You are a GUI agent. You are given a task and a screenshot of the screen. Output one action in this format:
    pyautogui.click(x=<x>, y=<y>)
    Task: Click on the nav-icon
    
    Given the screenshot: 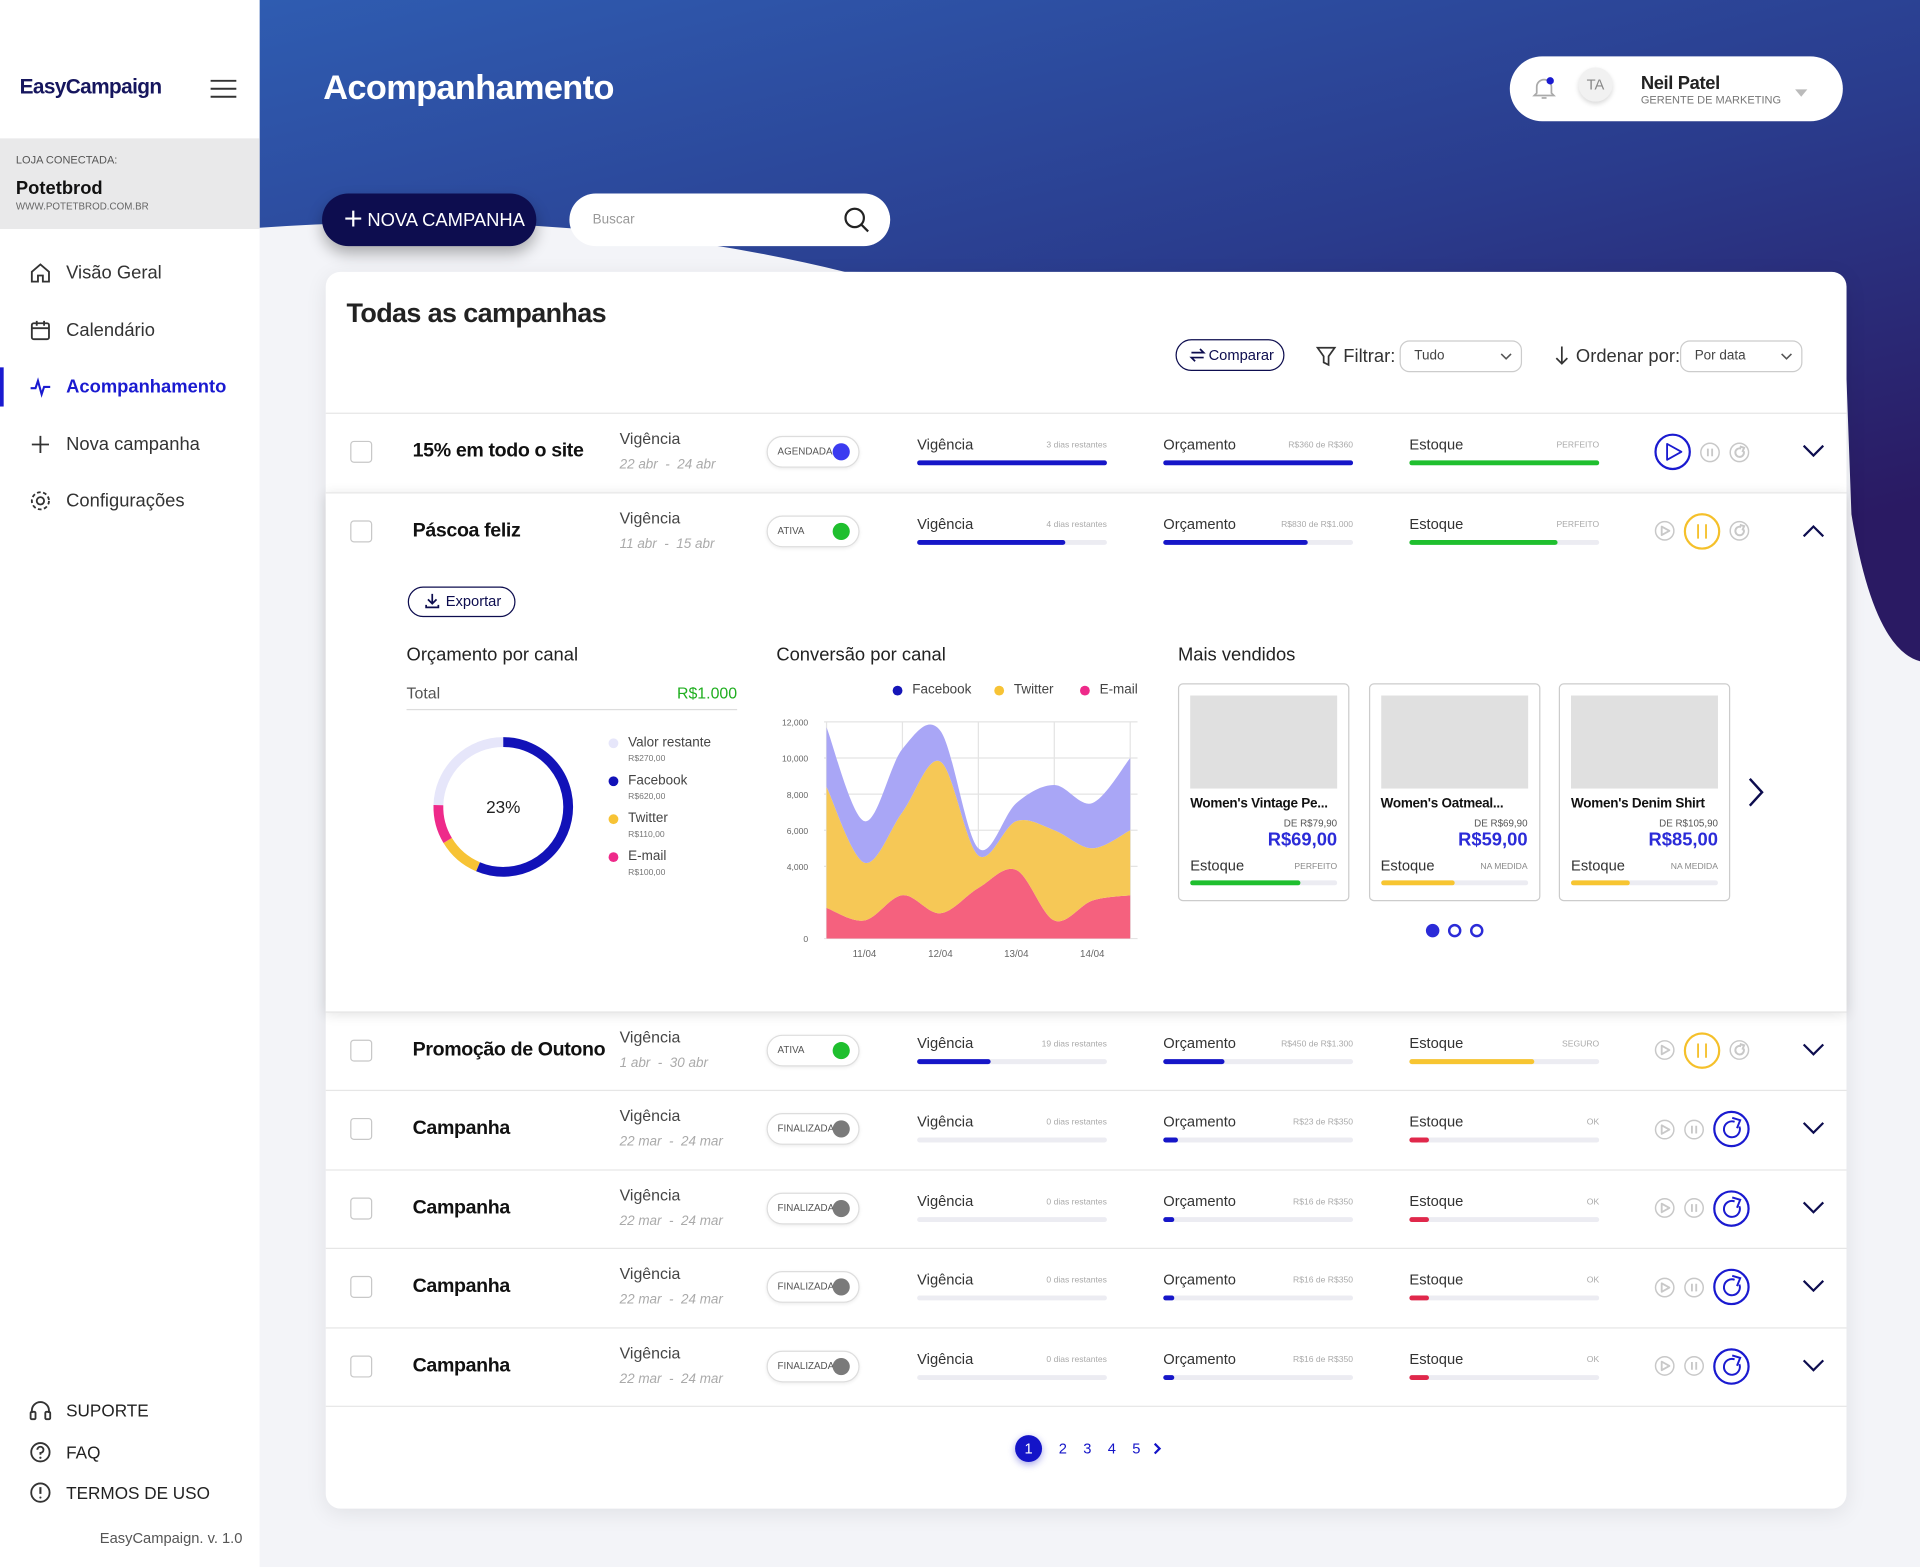 What is the action you would take?
    pyautogui.click(x=40, y=330)
    